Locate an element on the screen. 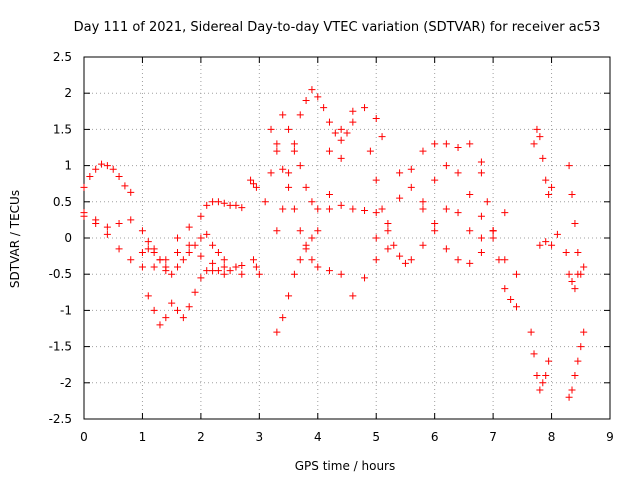  x-tick-label: 6 is located at coordinates (435, 437).